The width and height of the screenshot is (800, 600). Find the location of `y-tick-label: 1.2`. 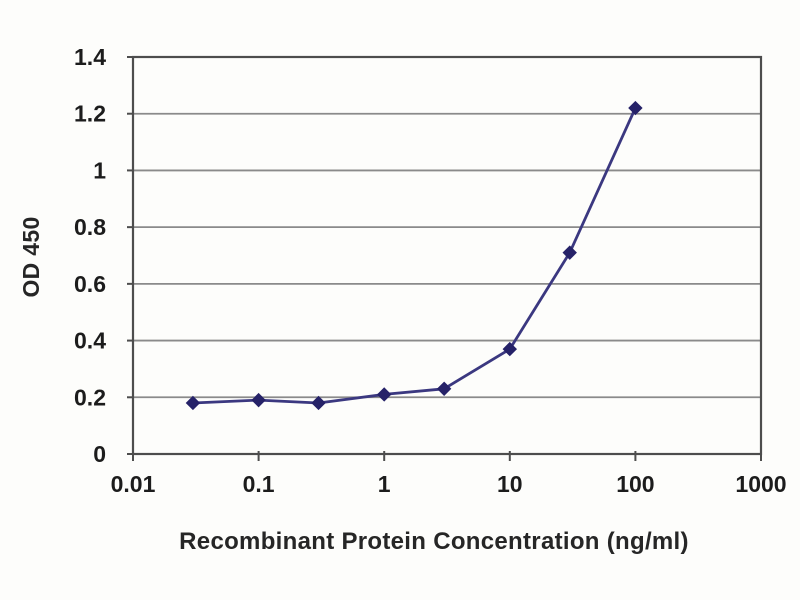

y-tick-label: 1.2 is located at coordinates (90, 114).